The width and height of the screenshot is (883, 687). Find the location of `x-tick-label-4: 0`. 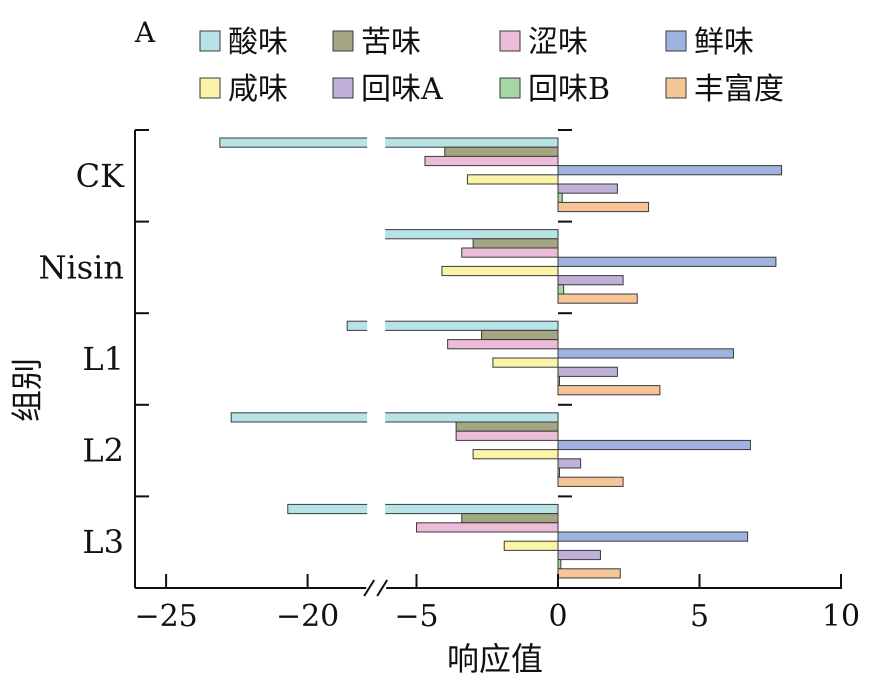

x-tick-label-4: 0 is located at coordinates (557, 616).